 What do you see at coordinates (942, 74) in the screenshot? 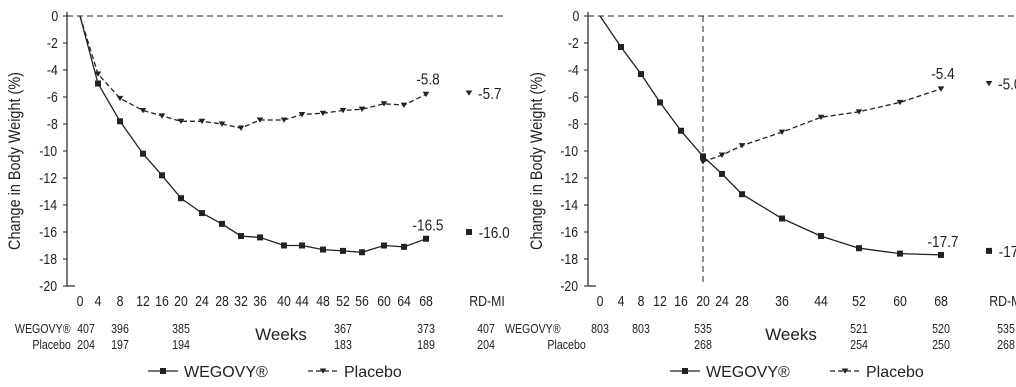
I see `end-value-label: -5.4` at bounding box center [942, 74].